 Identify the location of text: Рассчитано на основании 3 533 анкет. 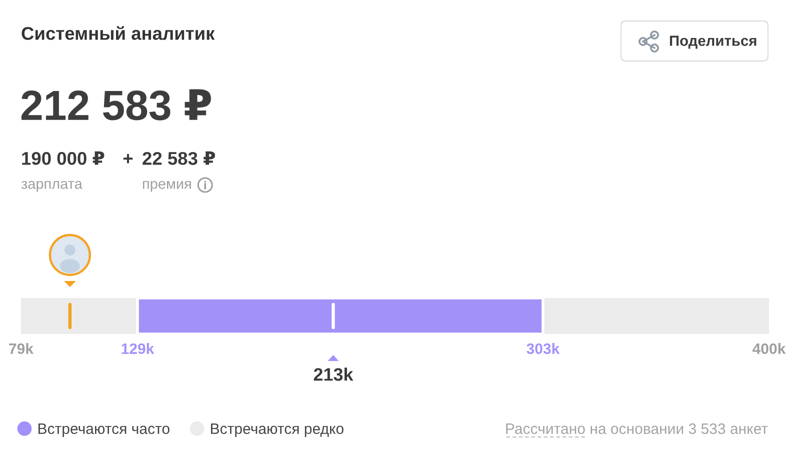
(637, 428).